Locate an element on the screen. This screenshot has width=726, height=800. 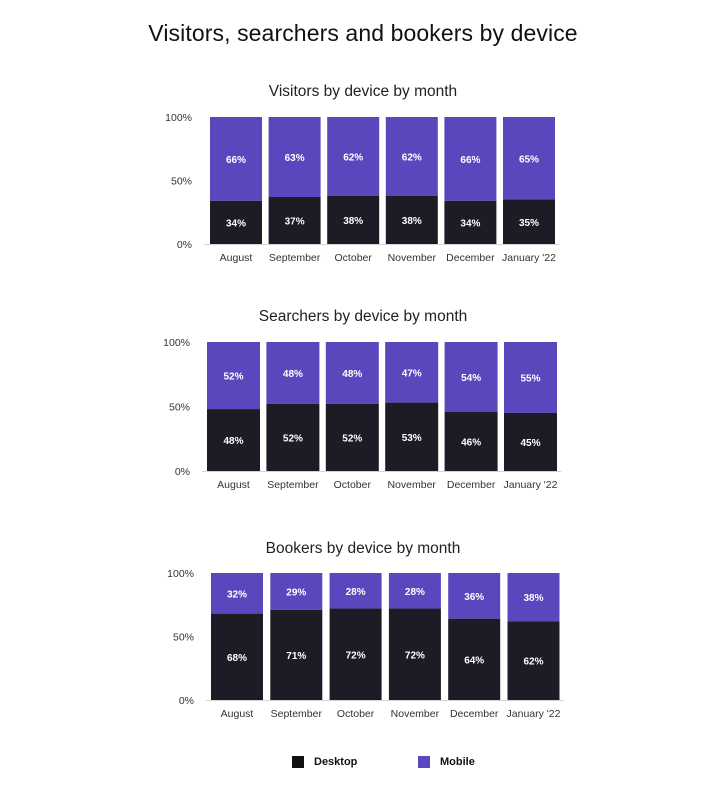
data-label-desktop: 45% is located at coordinates (530, 443).